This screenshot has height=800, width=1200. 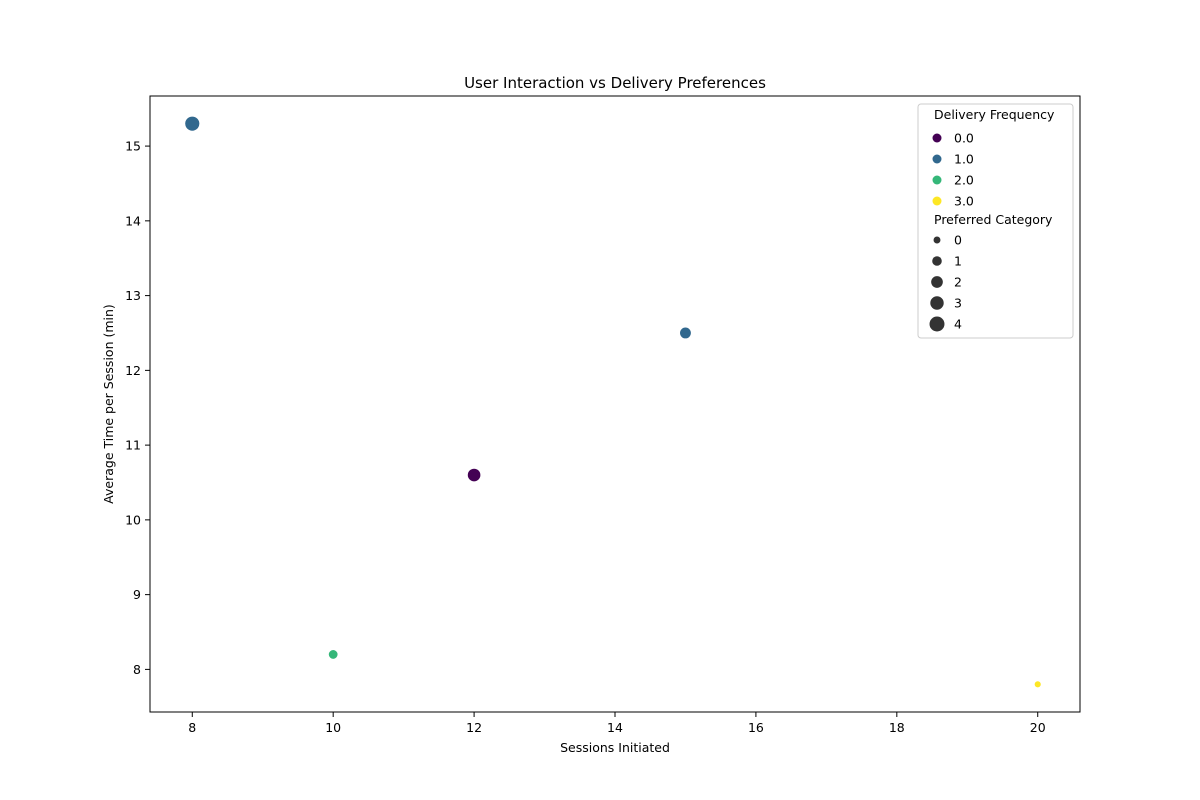 I want to click on y-tick-label: 15, so click(x=133, y=146).